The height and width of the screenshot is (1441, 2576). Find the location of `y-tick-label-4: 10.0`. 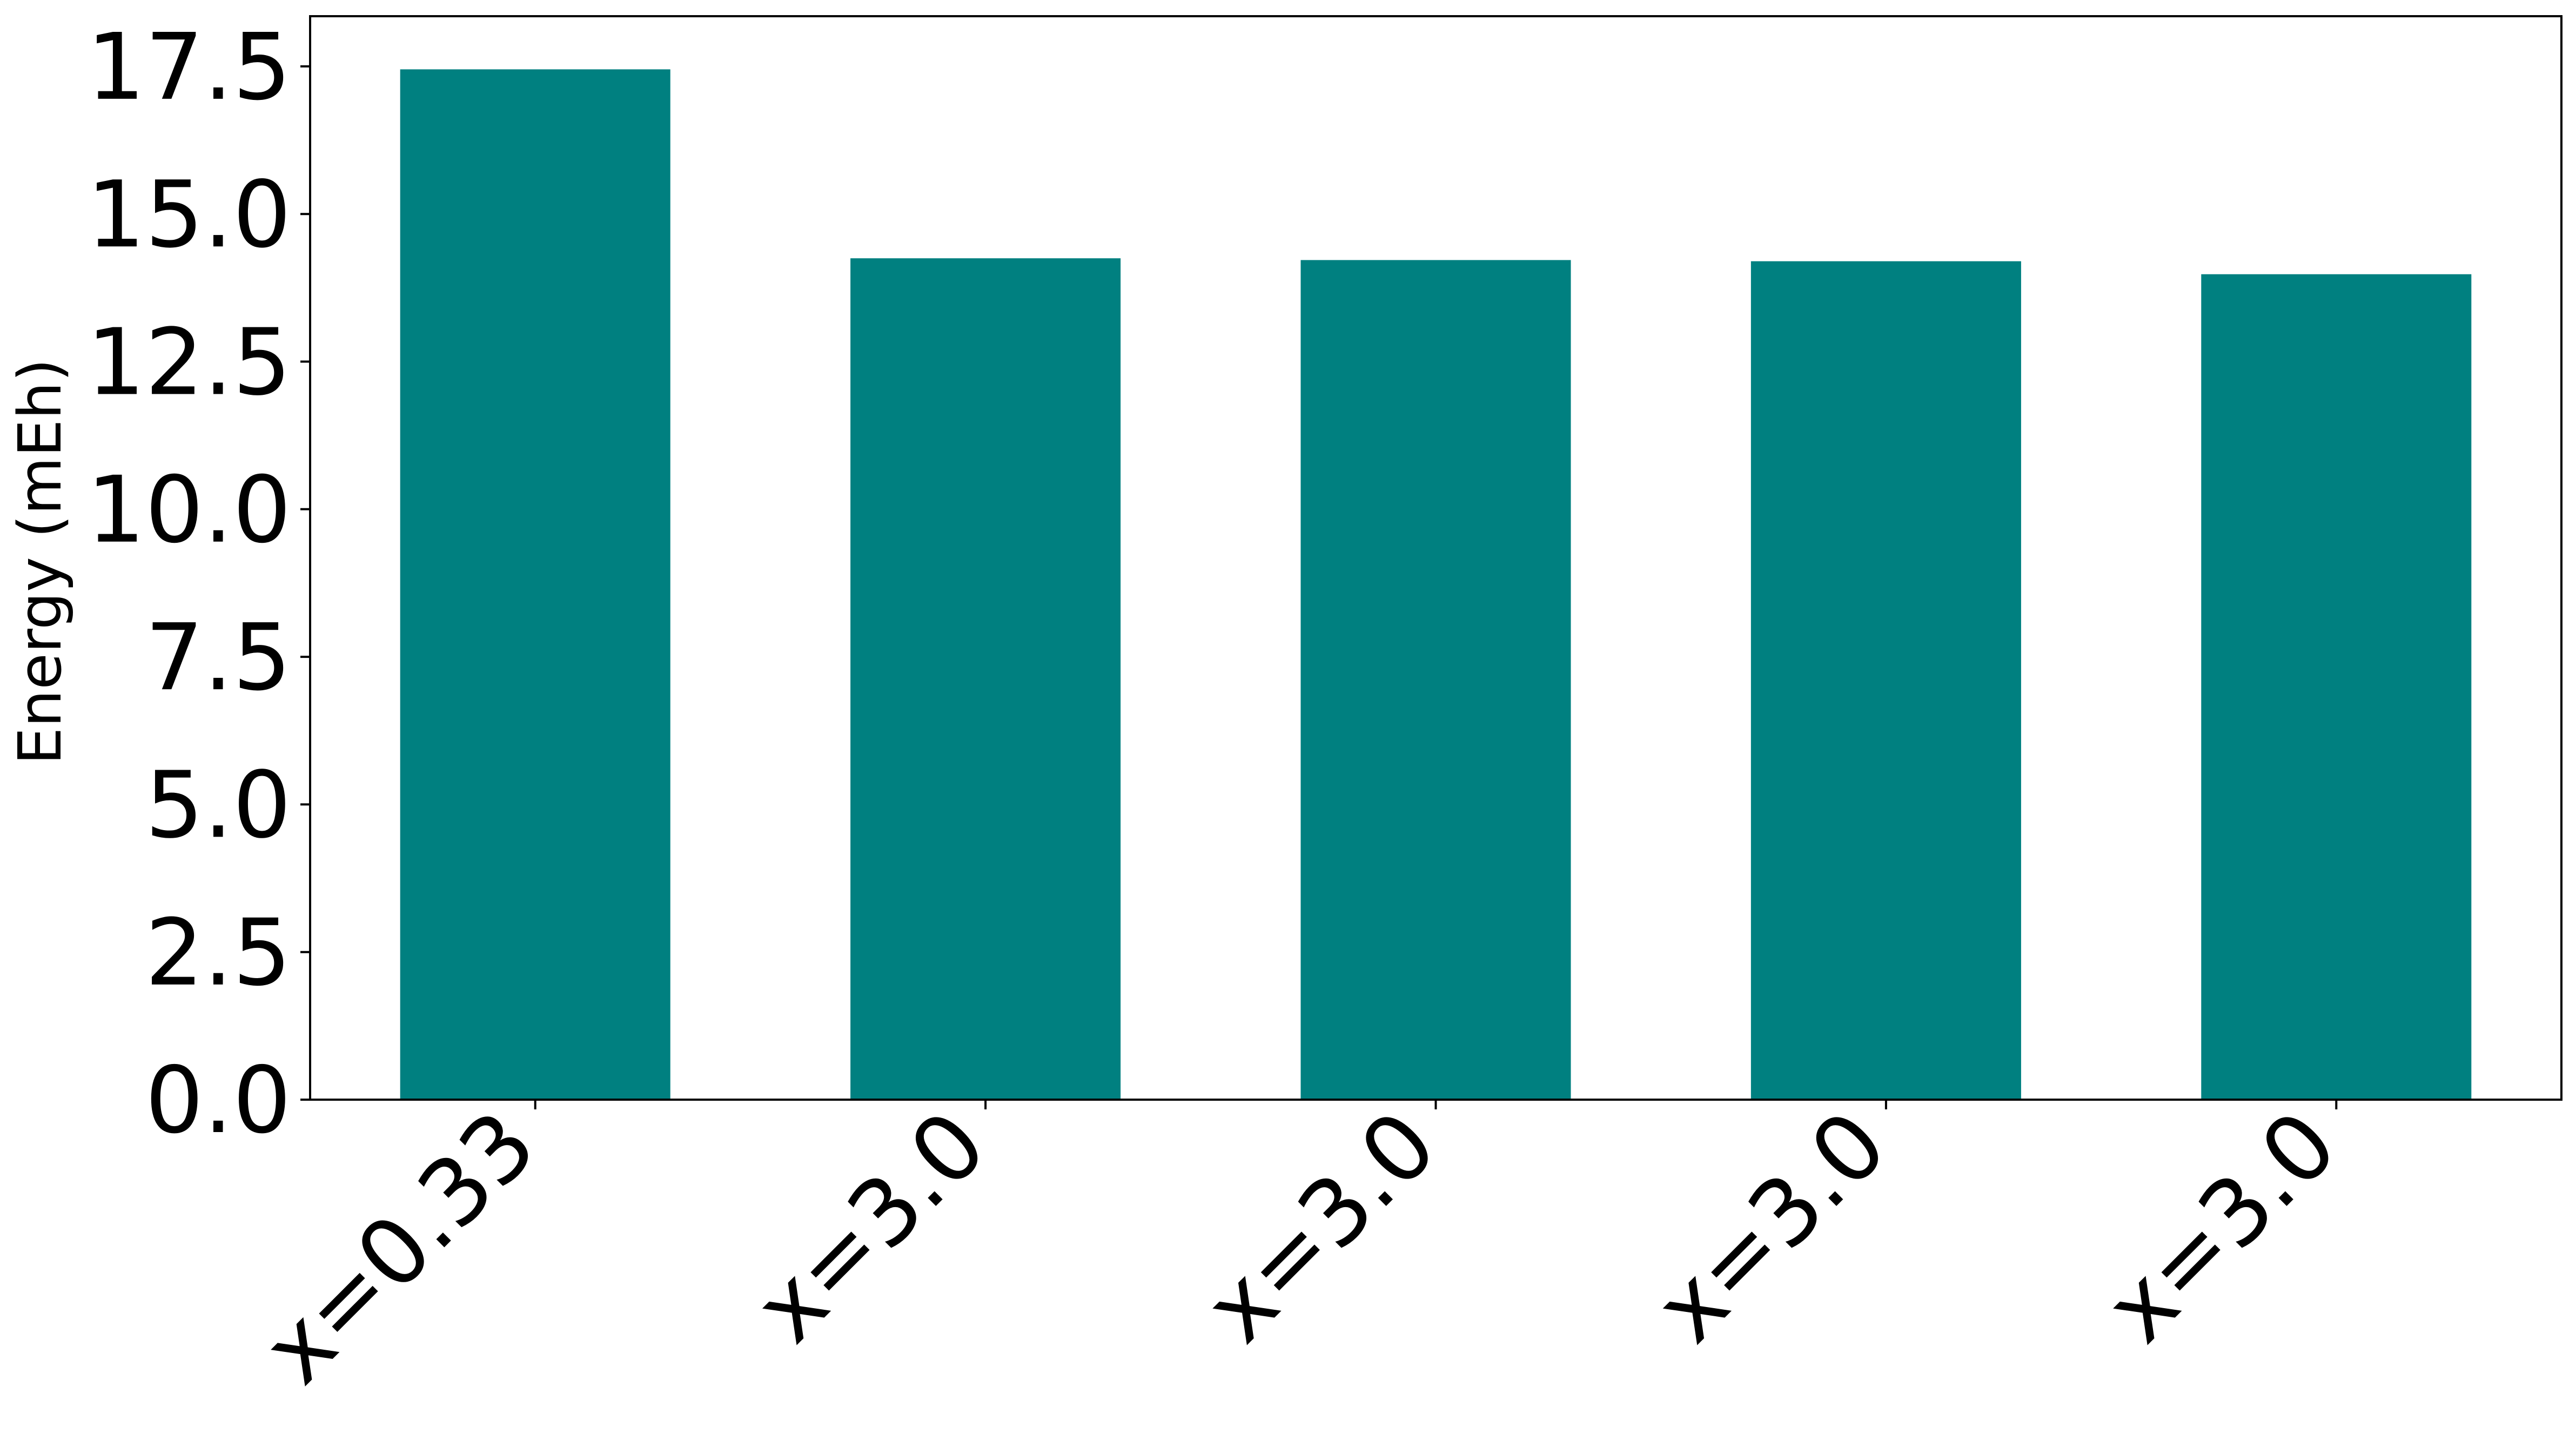

y-tick-label-4: 10.0 is located at coordinates (188, 510).